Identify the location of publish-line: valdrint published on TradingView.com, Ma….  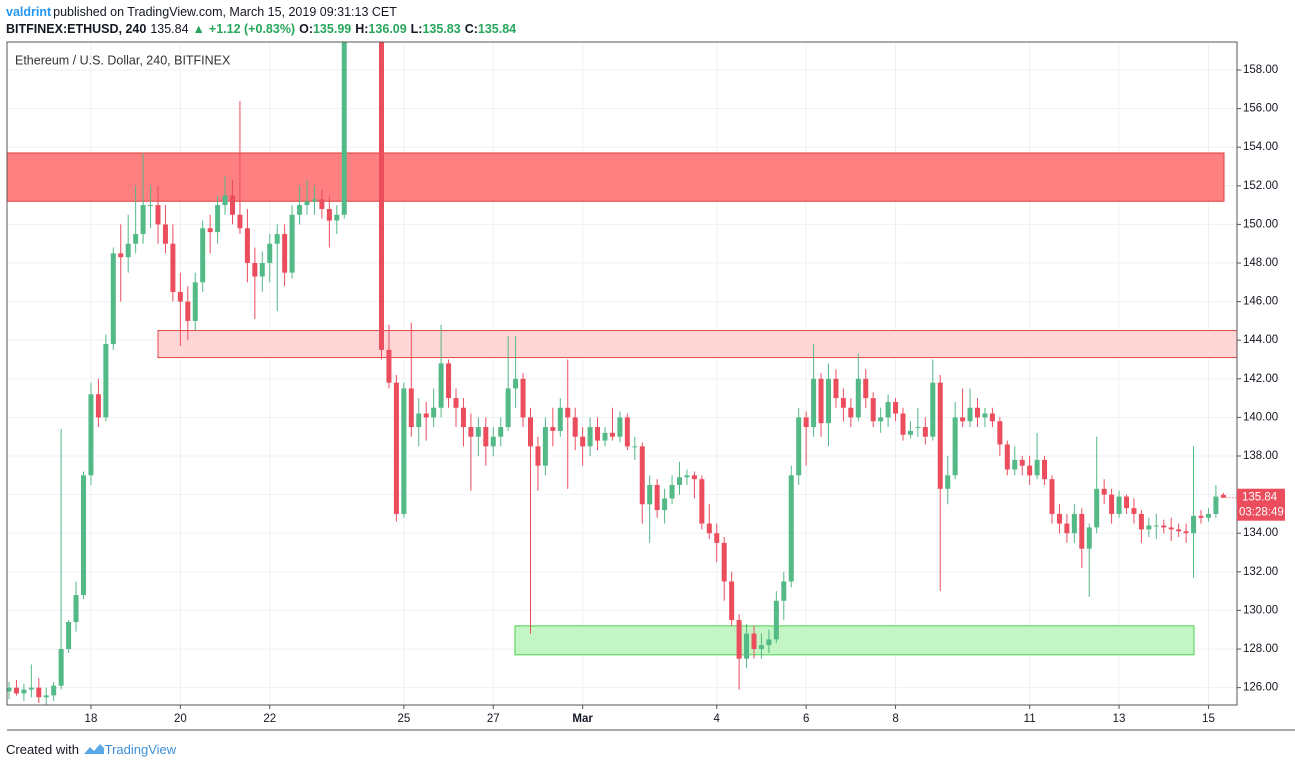
(203, 12).